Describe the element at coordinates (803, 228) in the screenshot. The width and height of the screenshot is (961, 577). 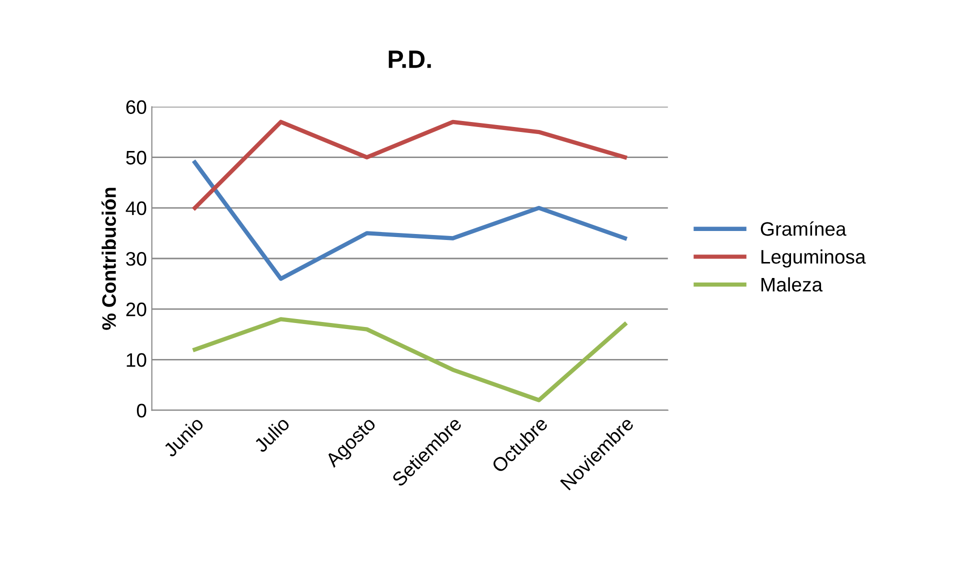
I see `legend-label: Gramínea` at that location.